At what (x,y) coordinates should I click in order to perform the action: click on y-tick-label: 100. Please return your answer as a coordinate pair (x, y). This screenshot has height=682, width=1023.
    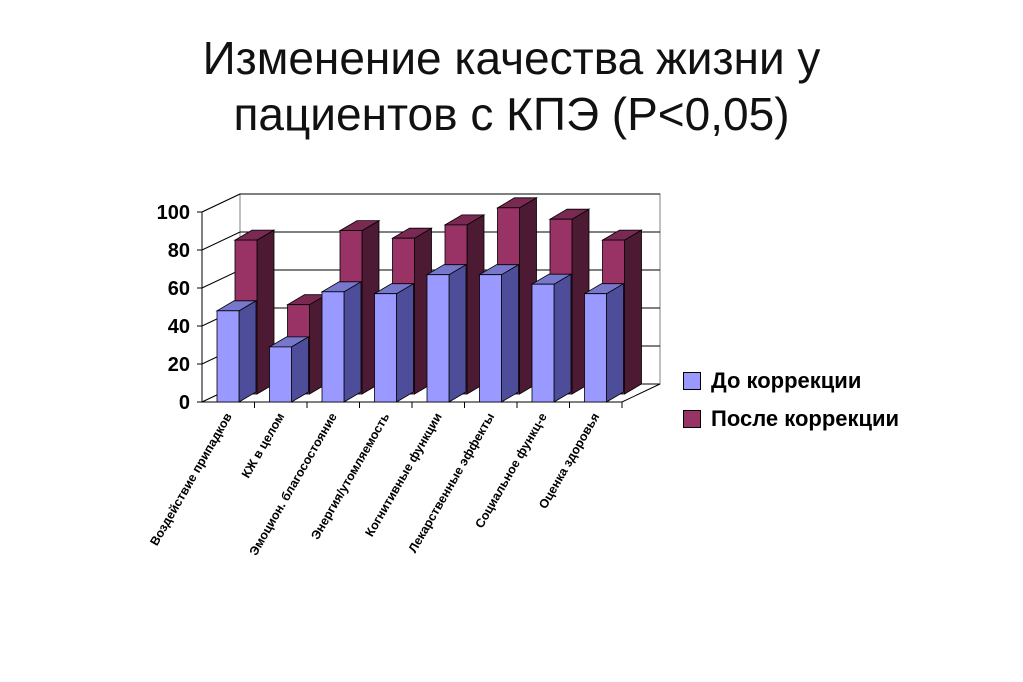
    Looking at the image, I should click on (173, 213).